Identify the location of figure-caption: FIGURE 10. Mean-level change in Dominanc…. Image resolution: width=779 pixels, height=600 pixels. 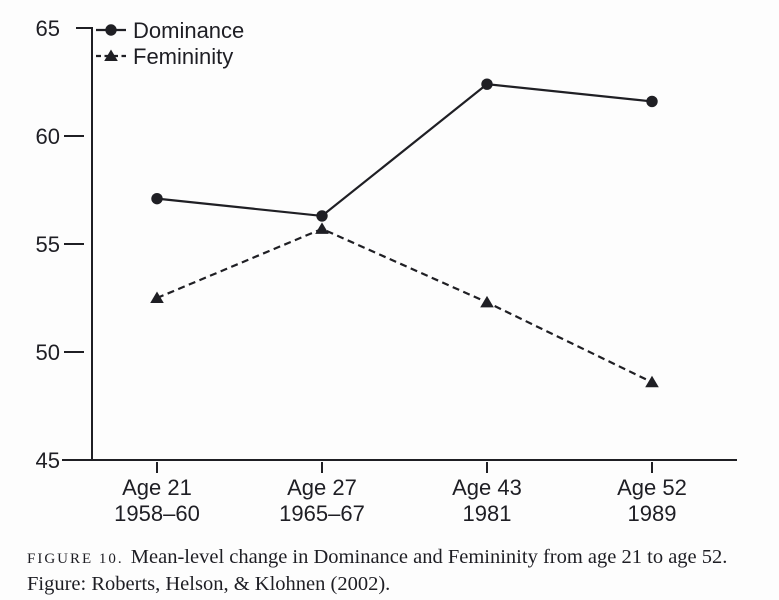
(397, 571).